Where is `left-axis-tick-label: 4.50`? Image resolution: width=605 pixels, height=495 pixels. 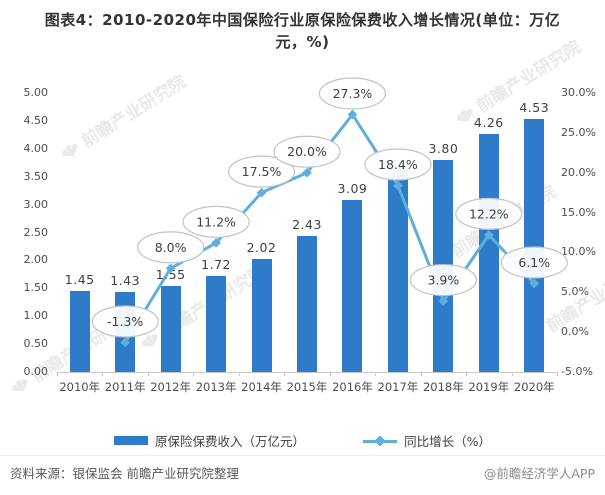 left-axis-tick-label: 4.50 is located at coordinates (36, 120).